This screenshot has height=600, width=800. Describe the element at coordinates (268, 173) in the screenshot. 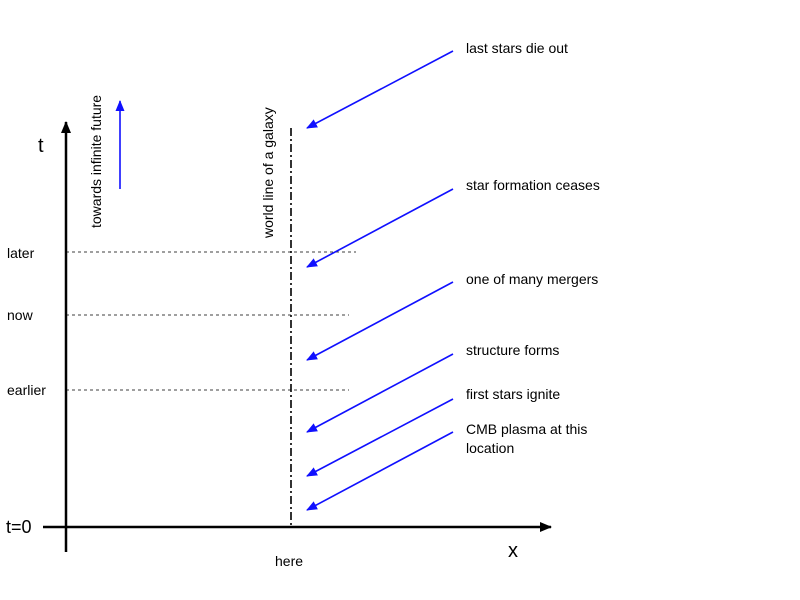

I see `worldline-label: world line of a galaxy` at that location.